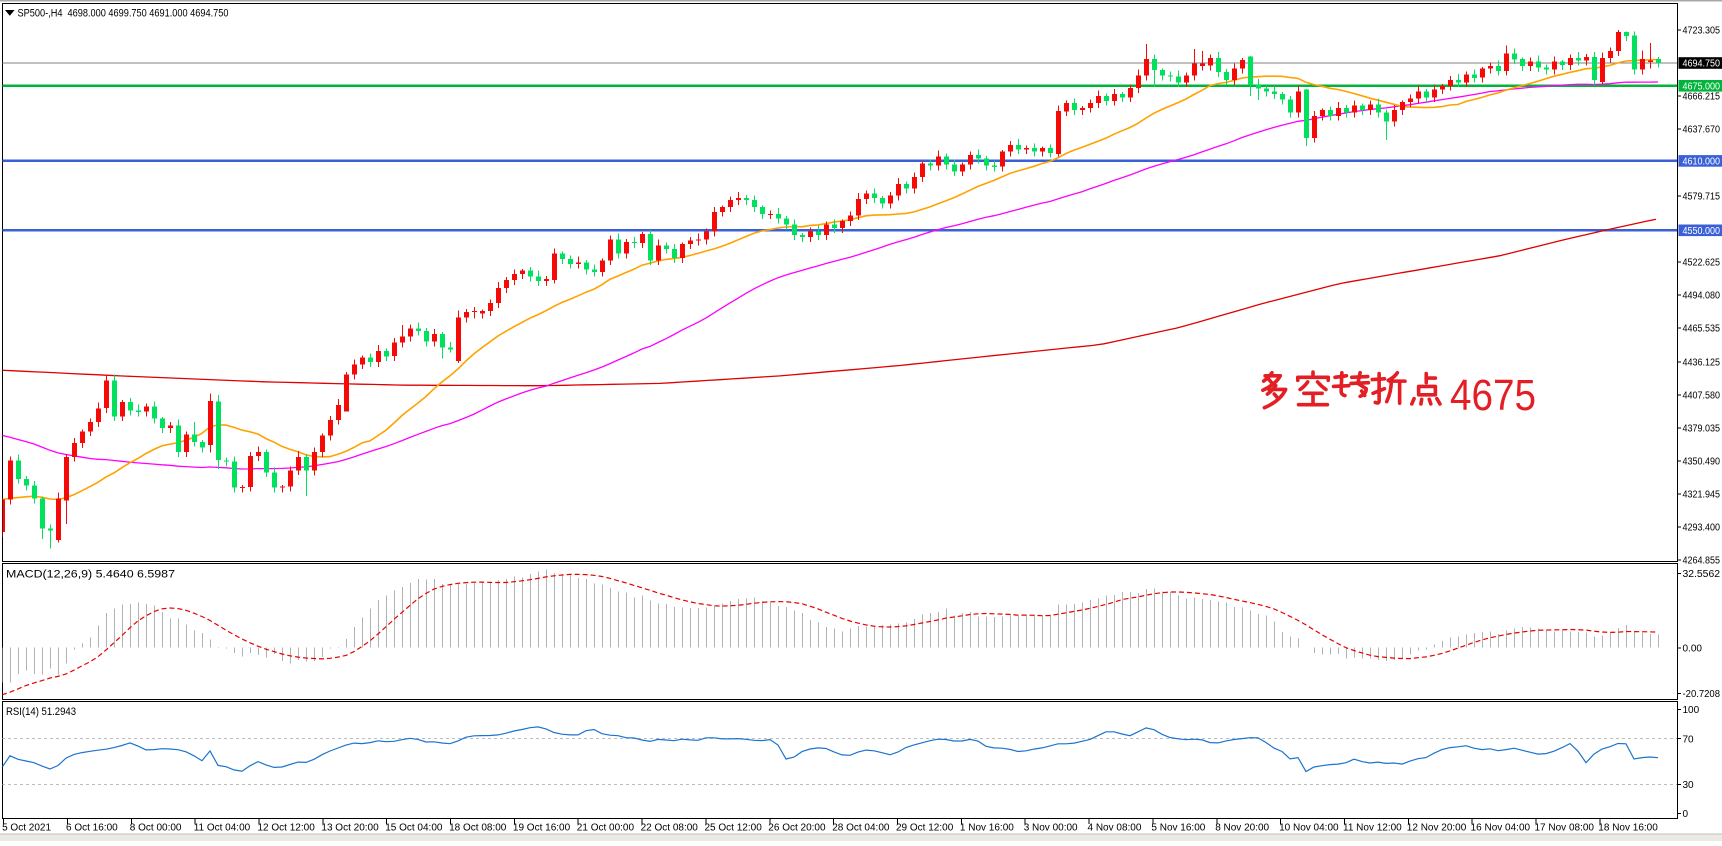 The image size is (1722, 846). What do you see at coordinates (542, 828) in the screenshot?
I see `svg-text: 19 Oct 16:00` at bounding box center [542, 828].